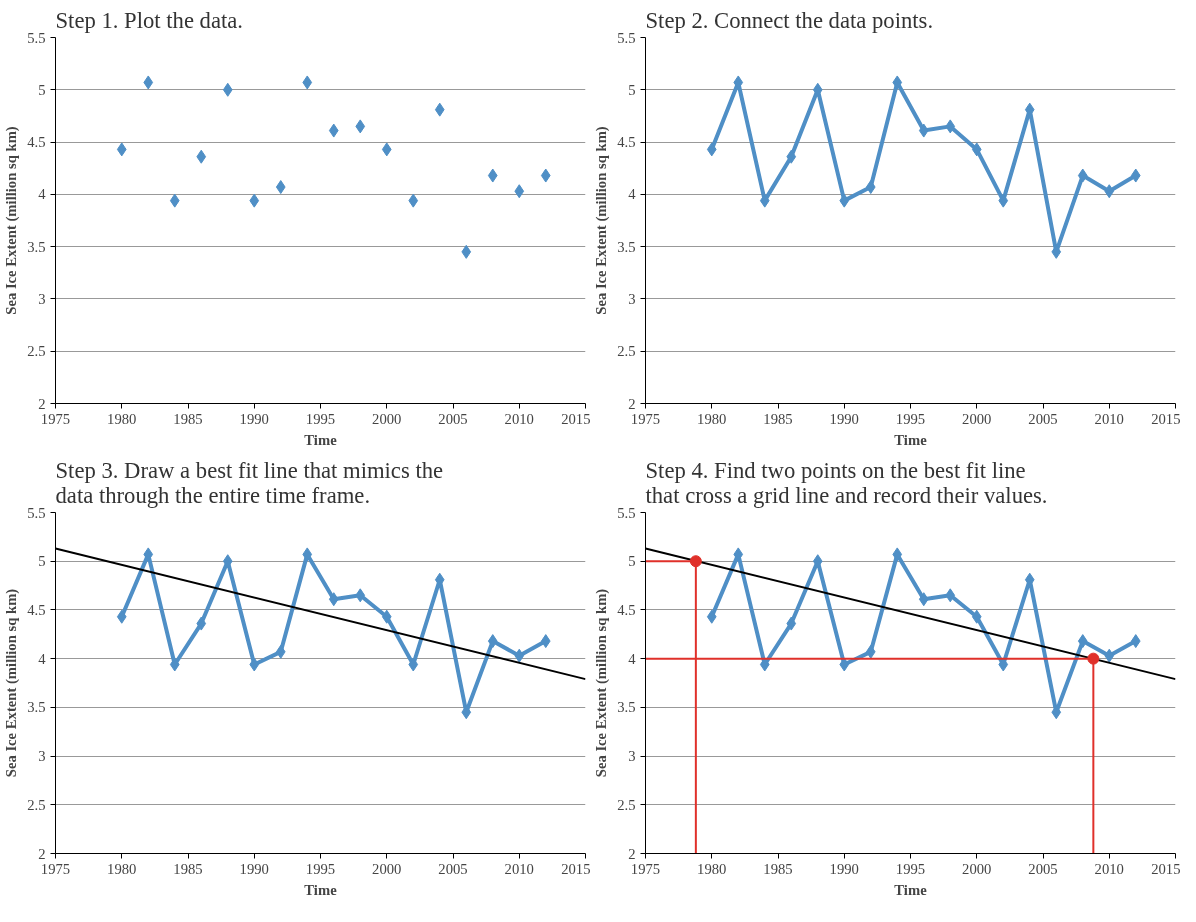 The image size is (1196, 922). What do you see at coordinates (789, 20) in the screenshot?
I see `chart-title: Step 2. Connect the data points.` at bounding box center [789, 20].